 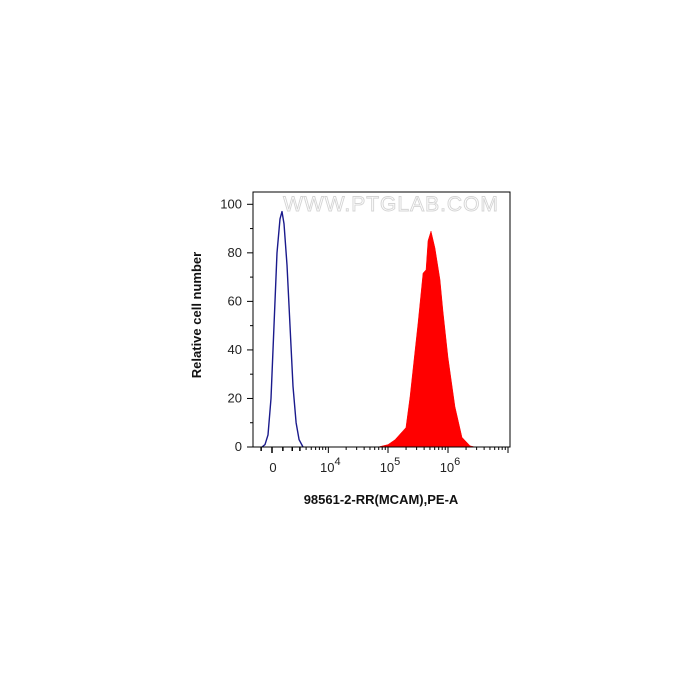 I want to click on series-1-filled-histogram, so click(x=426, y=339).